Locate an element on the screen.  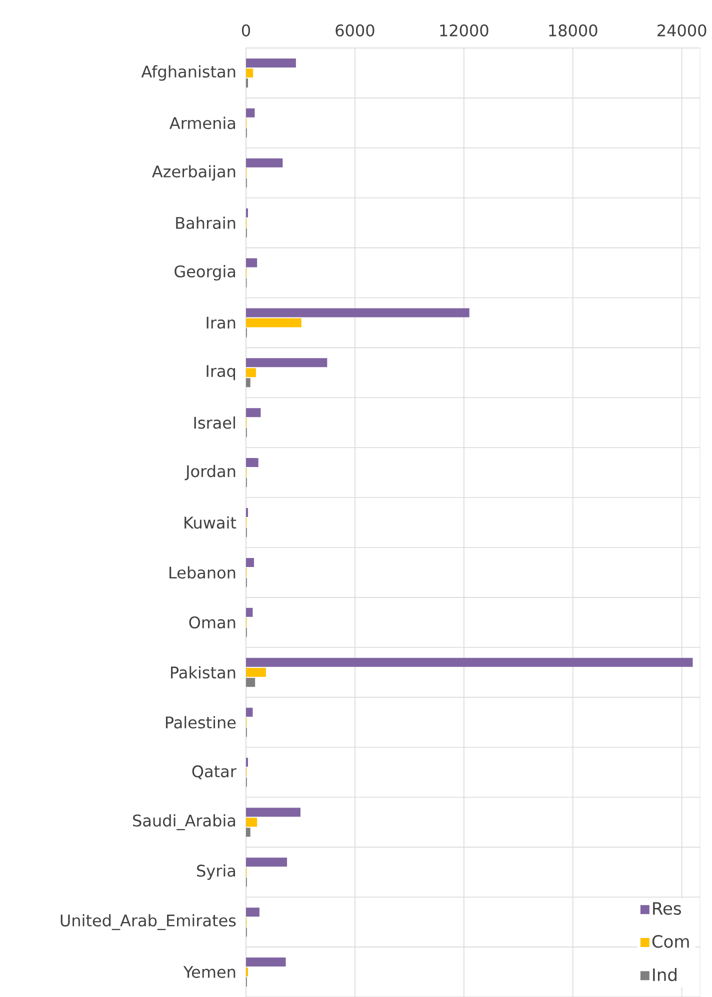
x-tick-label: 12000 is located at coordinates (464, 30).